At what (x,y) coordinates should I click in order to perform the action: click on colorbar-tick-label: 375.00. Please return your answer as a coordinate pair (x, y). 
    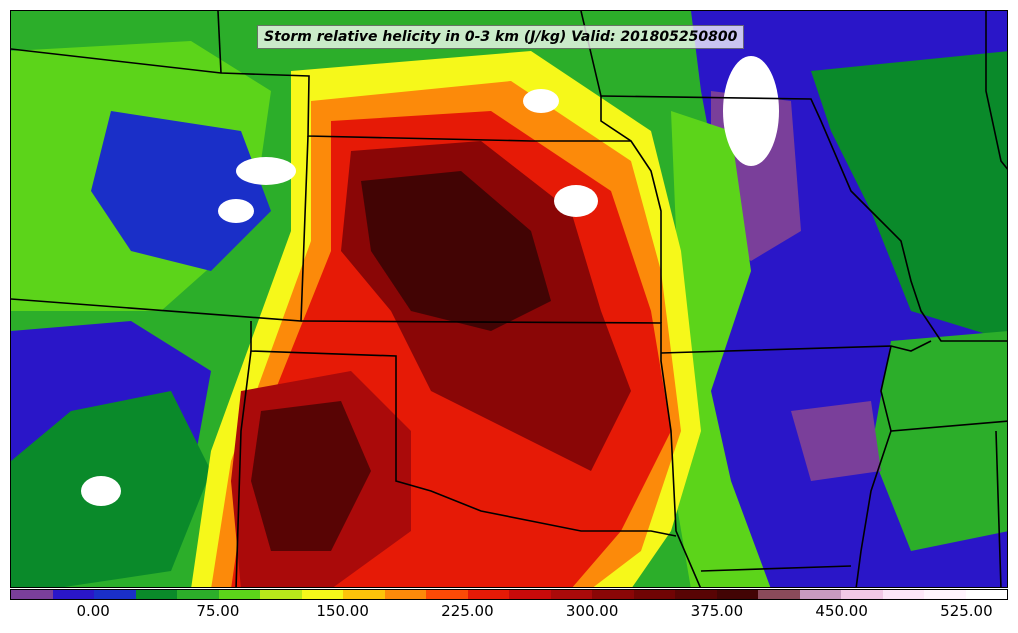
    Looking at the image, I should click on (717, 611).